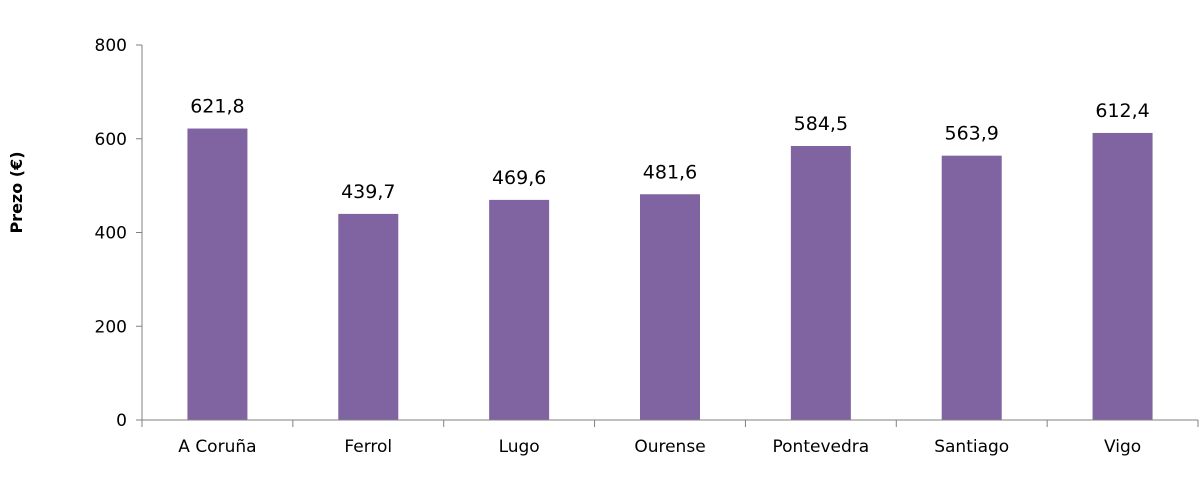 Image resolution: width=1200 pixels, height=483 pixels. What do you see at coordinates (669, 447) in the screenshot?
I see `x-tick-label: Ourense` at bounding box center [669, 447].